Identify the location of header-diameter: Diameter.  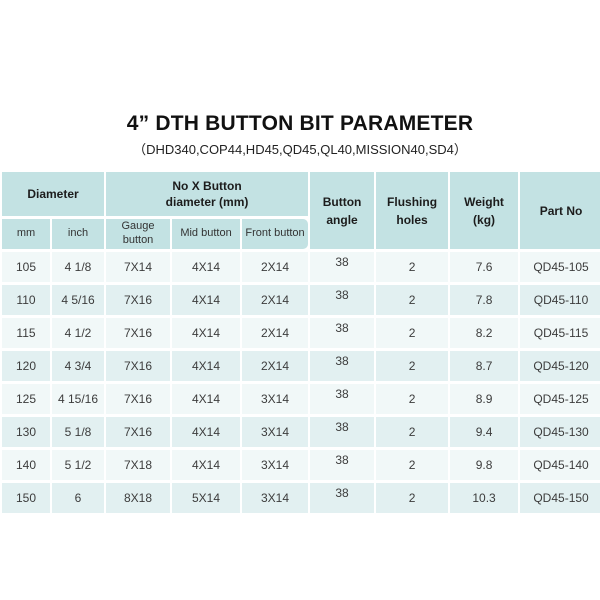
(53, 194).